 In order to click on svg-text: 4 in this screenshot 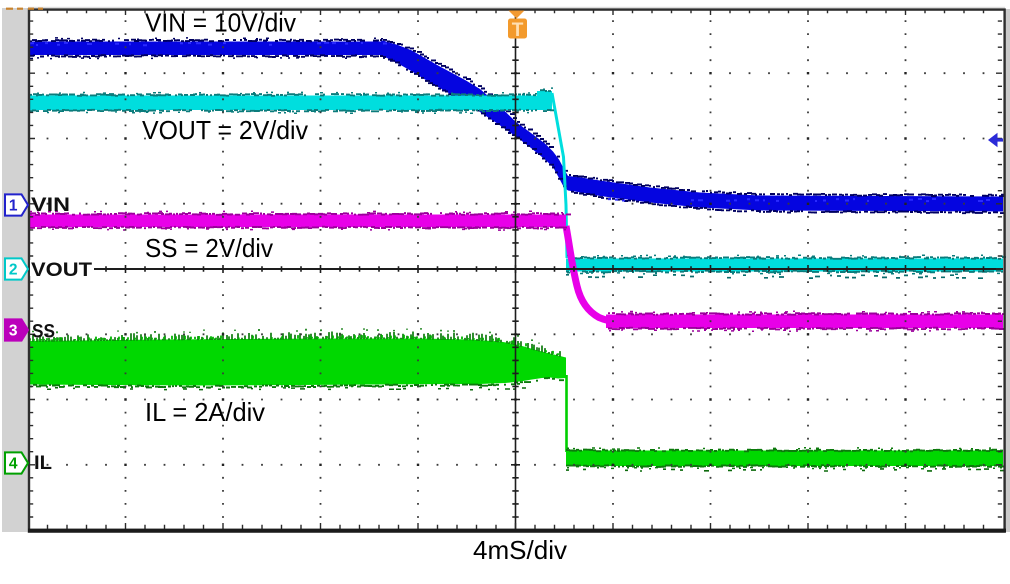, I will do `click(13, 464)`.